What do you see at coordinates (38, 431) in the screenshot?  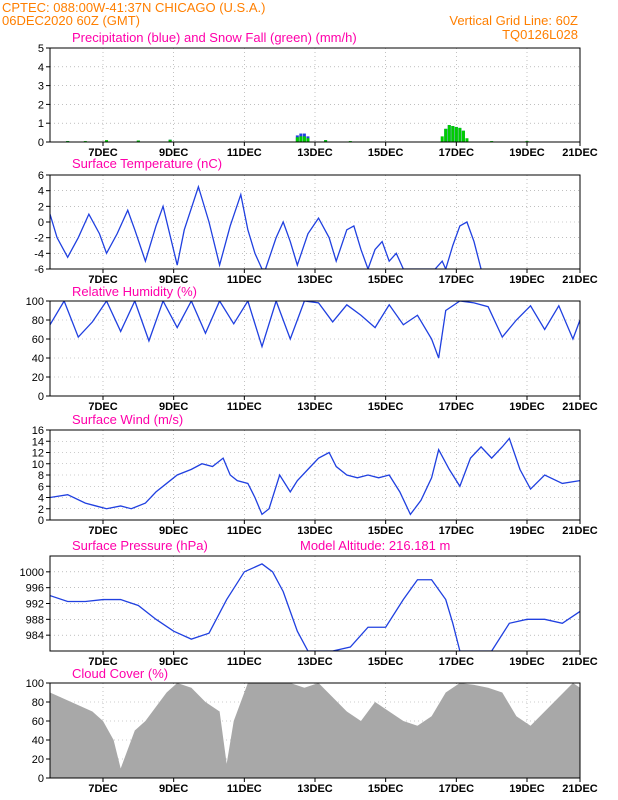 I see `y-tick-label: 16` at bounding box center [38, 431].